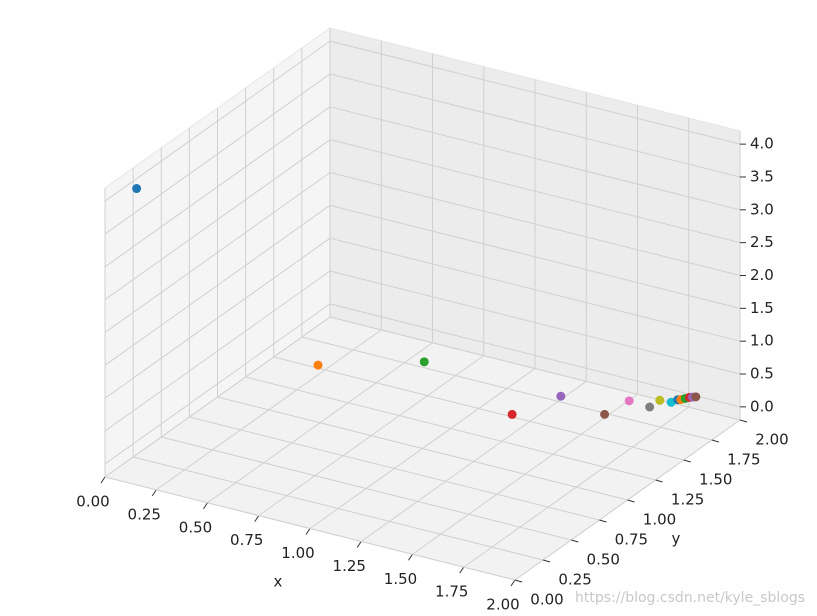 The width and height of the screenshot is (817, 616). What do you see at coordinates (690, 598) in the screenshot?
I see `watermark: https://blog.csdn.net/kyle_sblogs` at bounding box center [690, 598].